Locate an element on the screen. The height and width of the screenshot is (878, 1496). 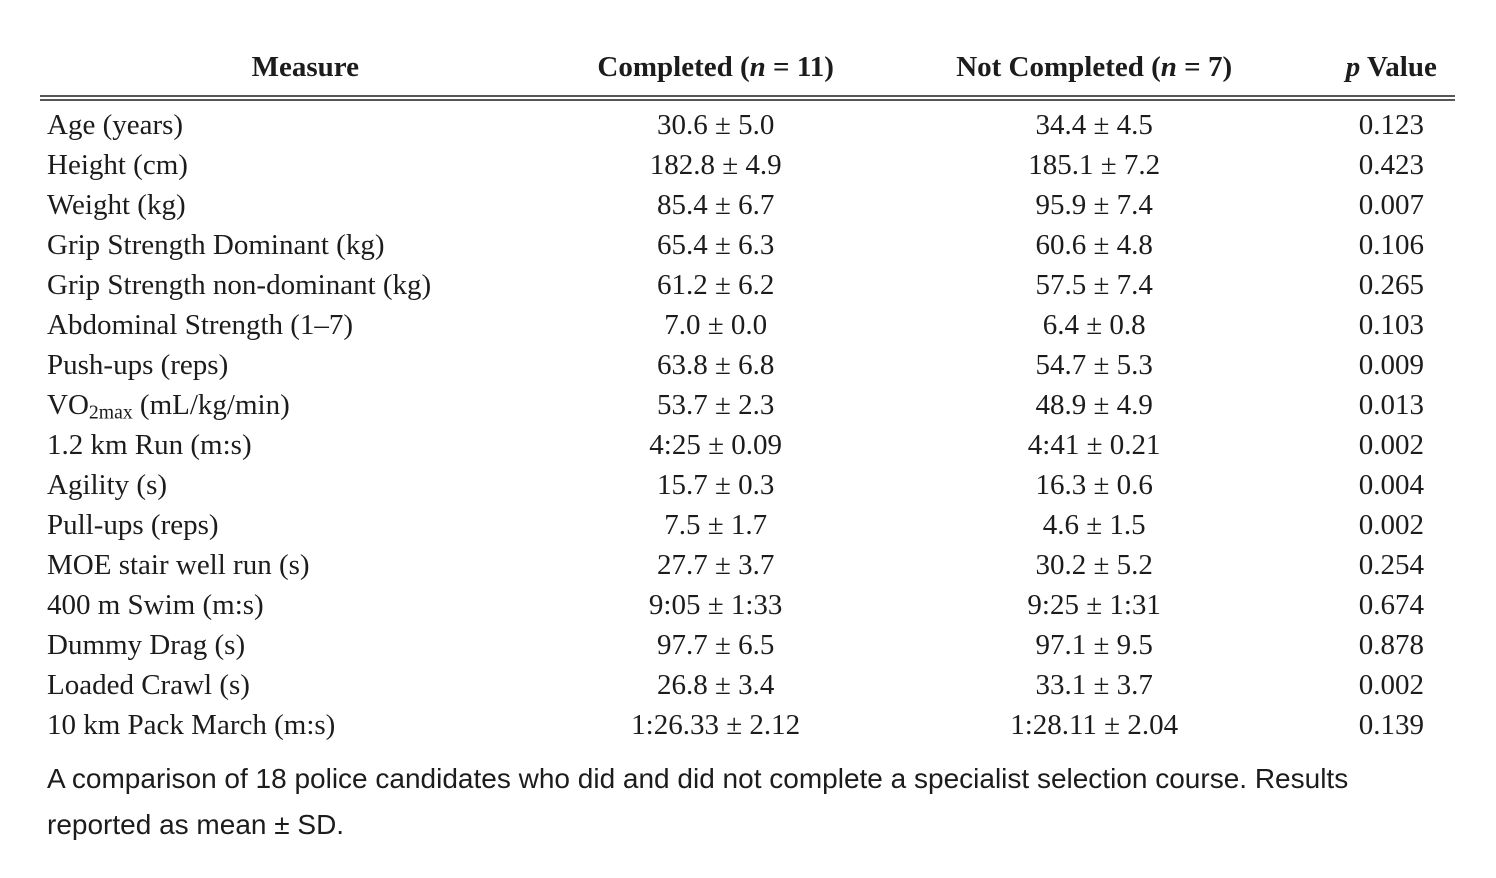
not-completed-value: 185.1 ± 7.2 is located at coordinates (1094, 165).